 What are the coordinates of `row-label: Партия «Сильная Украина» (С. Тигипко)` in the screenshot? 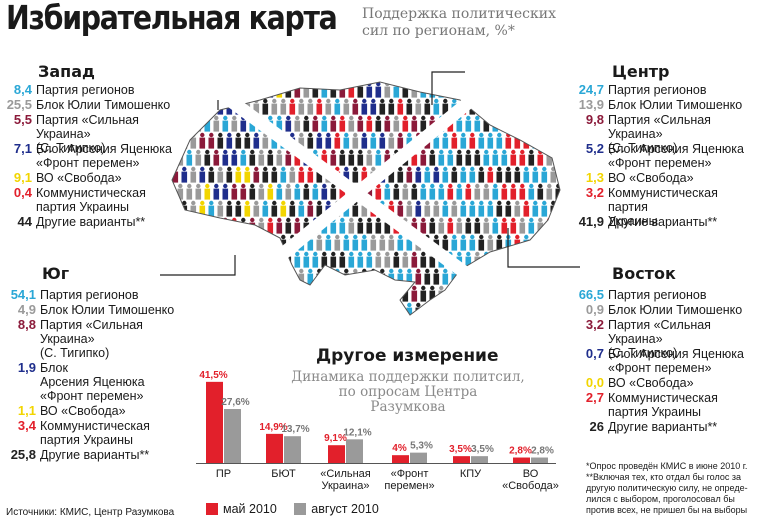 It's located at (111, 134).